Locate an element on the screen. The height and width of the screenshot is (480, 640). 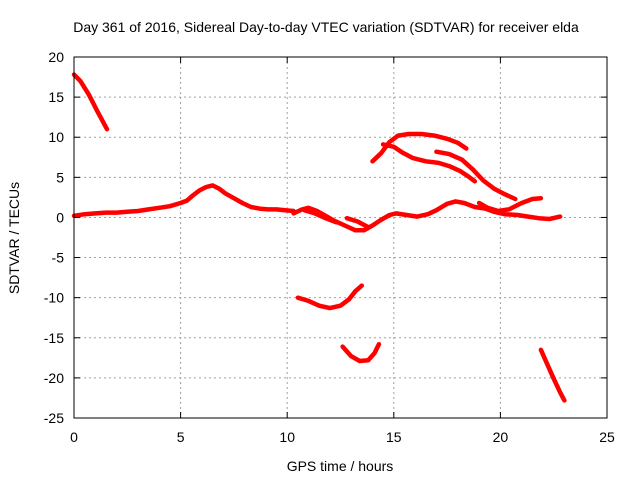
y-axis-tick-labels: 20 15 10 5 0 -5 -10 -15 -20 -25 is located at coordinates (54, 237).